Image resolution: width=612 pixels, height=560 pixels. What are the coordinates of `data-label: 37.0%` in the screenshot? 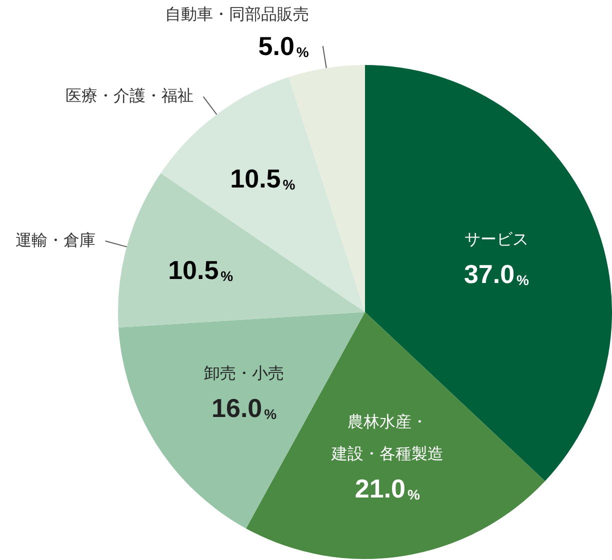 It's located at (497, 274).